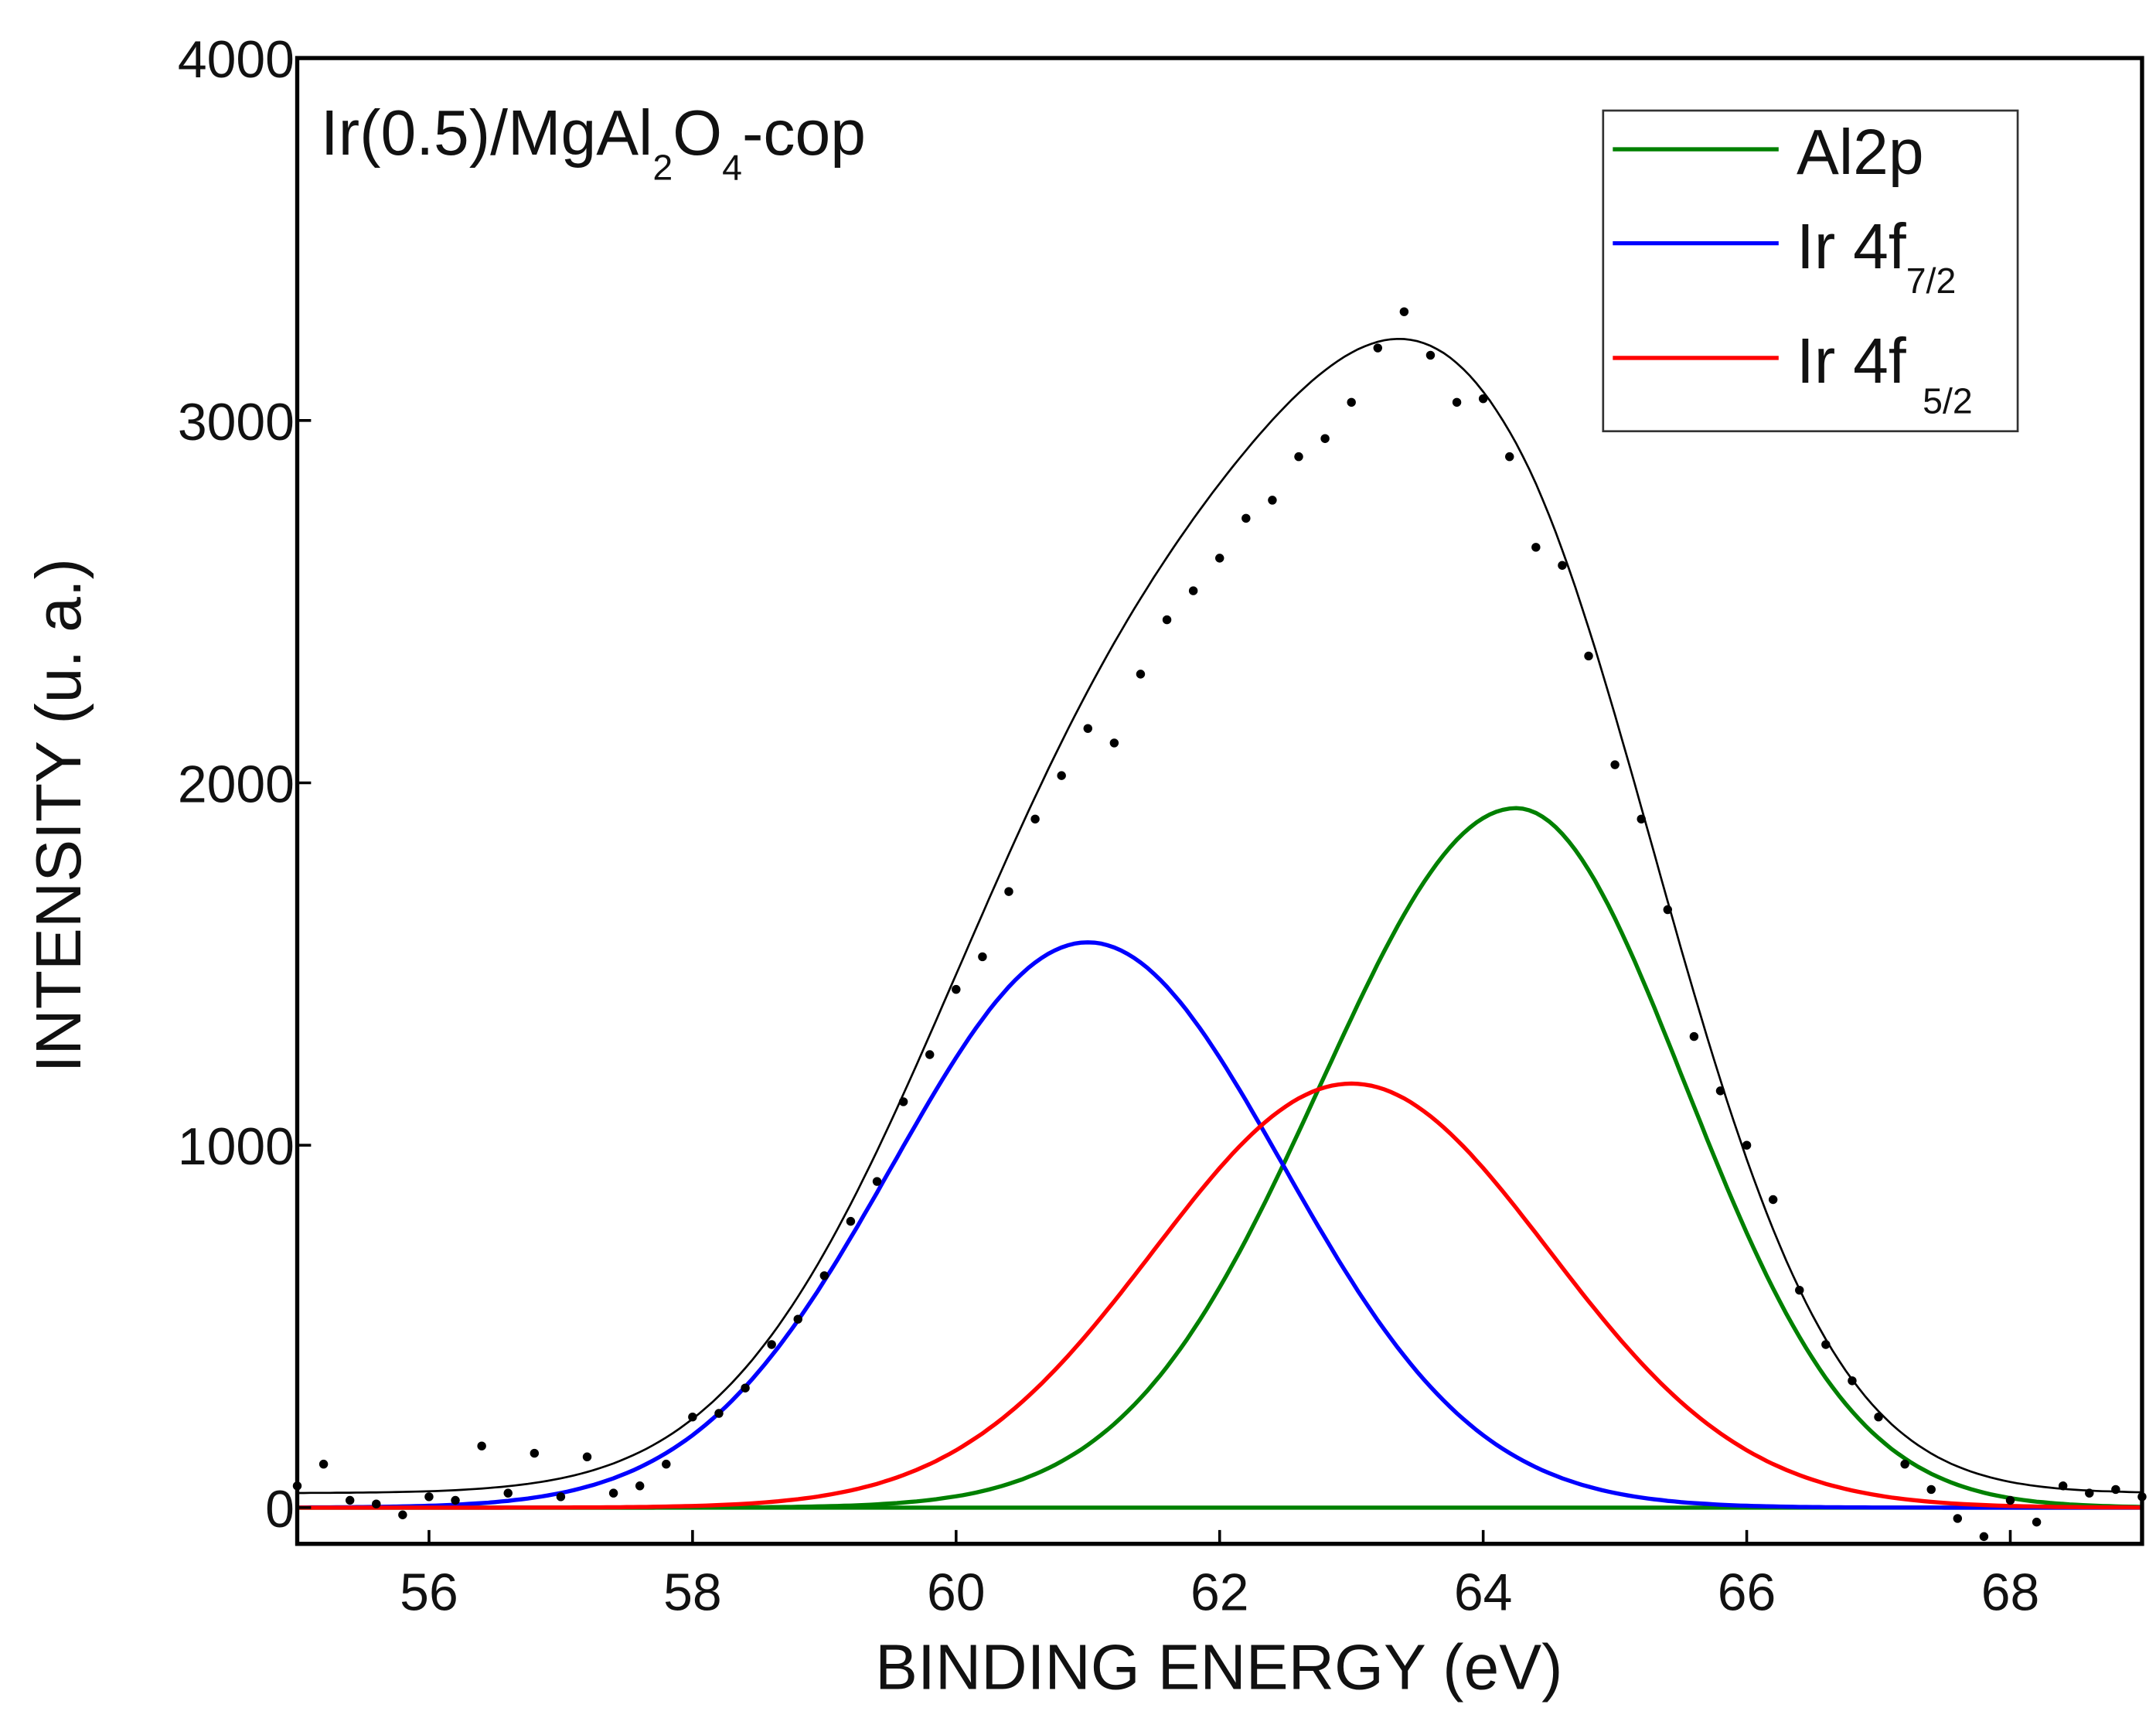  What do you see at coordinates (1219, 1593) in the screenshot?
I see `x-tick-label: 62` at bounding box center [1219, 1593].